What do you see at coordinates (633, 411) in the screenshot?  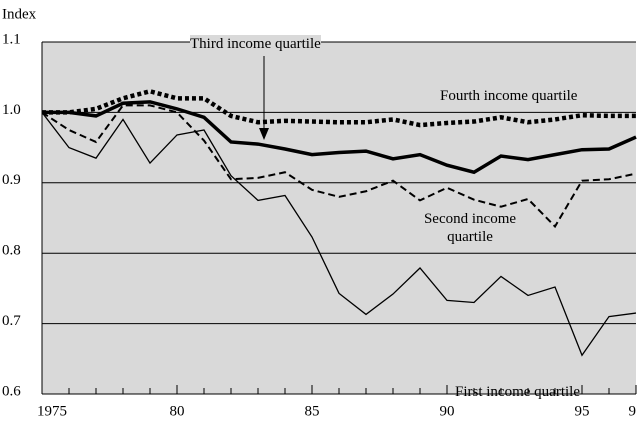 I see `x-tick-label: 97` at bounding box center [633, 411].